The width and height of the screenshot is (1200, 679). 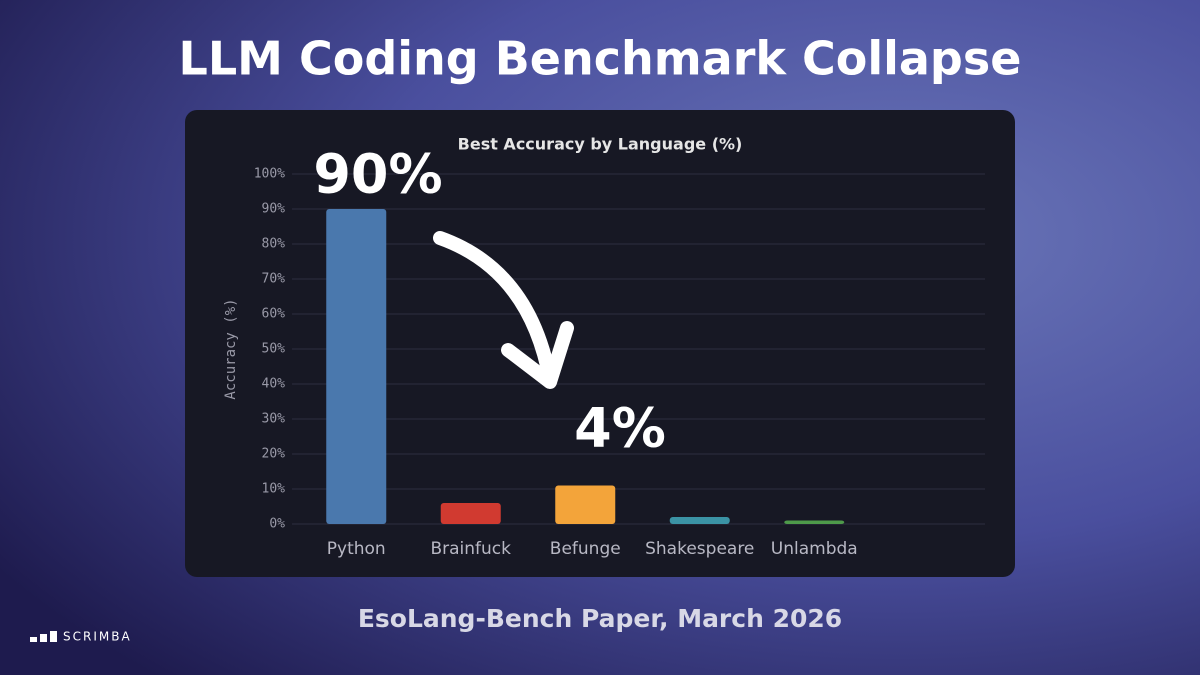 I want to click on y-tick-label: 80%, so click(x=274, y=244).